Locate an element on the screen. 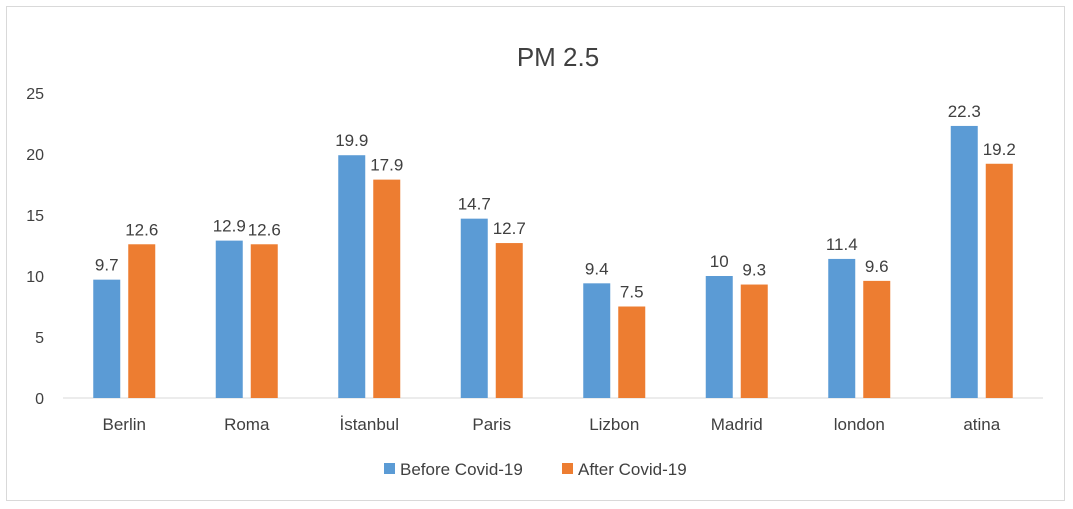 This screenshot has width=1073, height=509. category-label: İstanbul is located at coordinates (369, 424).